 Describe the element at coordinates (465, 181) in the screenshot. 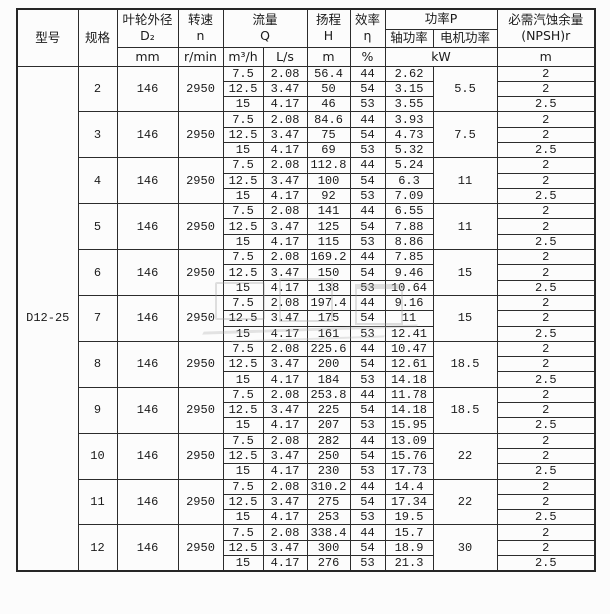

I see `cell-motor-power: 11` at that location.